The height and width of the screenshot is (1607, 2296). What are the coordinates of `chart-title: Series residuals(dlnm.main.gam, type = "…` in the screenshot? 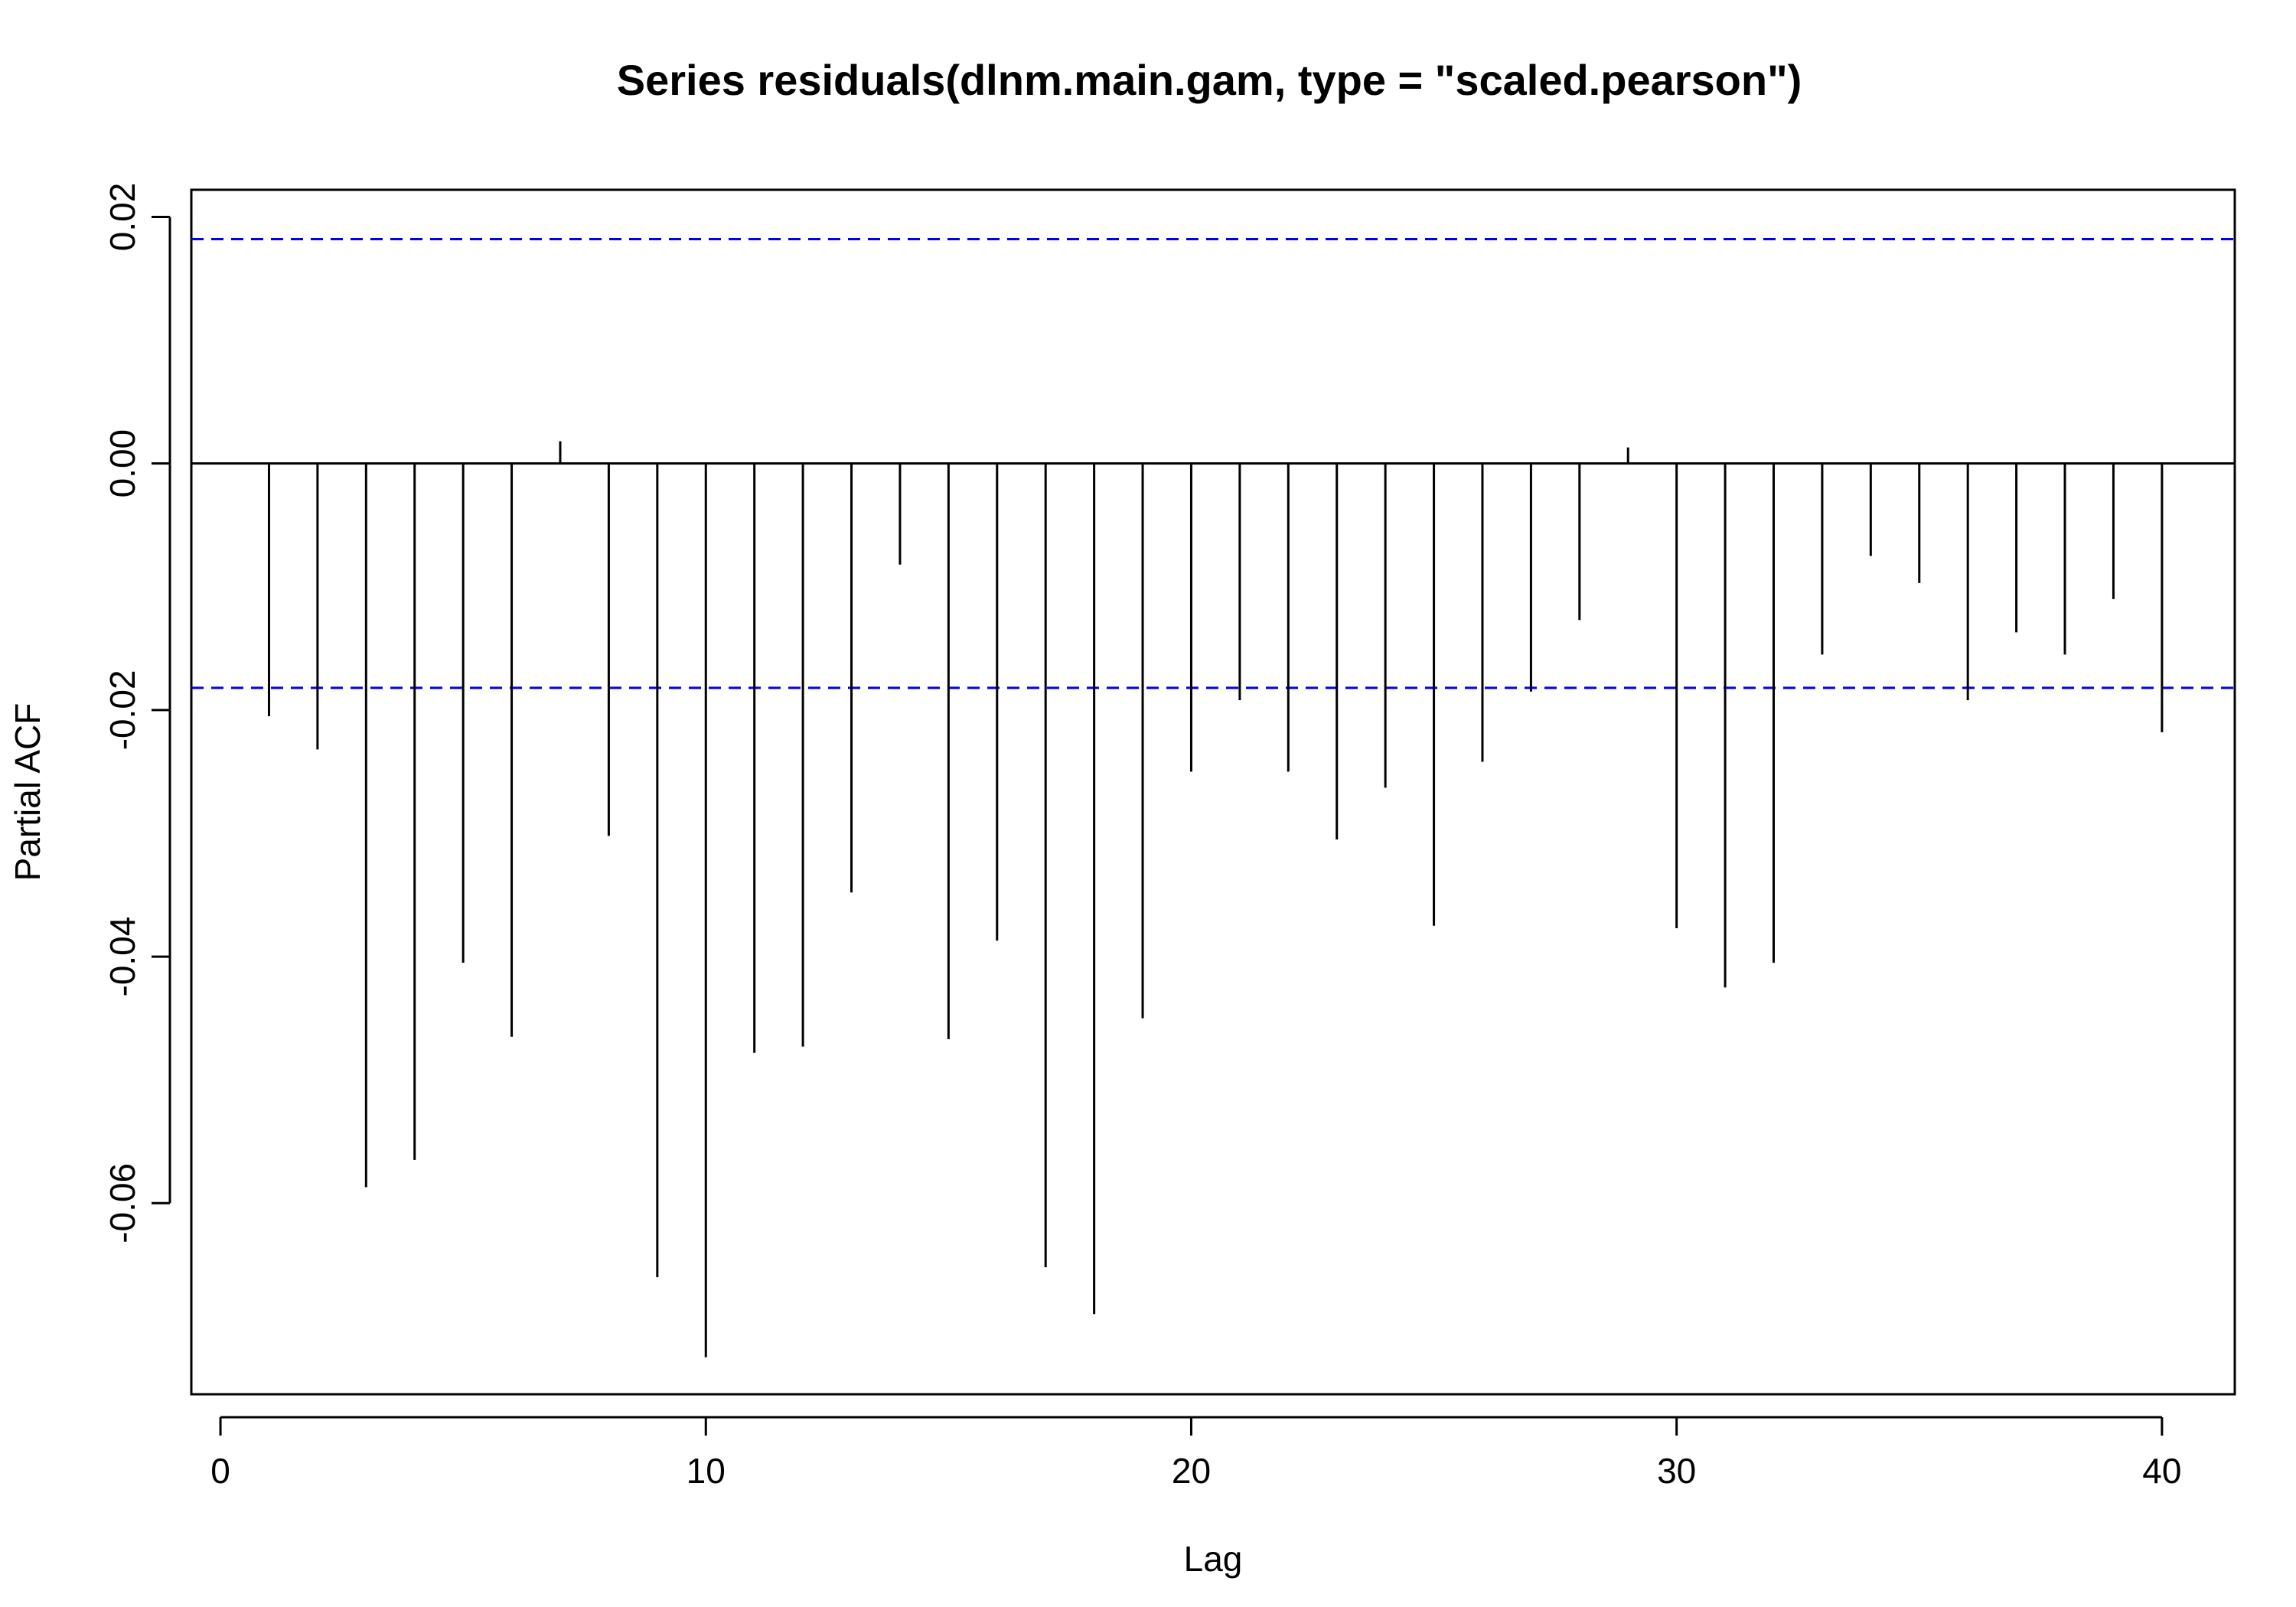 It's located at (1209, 80).